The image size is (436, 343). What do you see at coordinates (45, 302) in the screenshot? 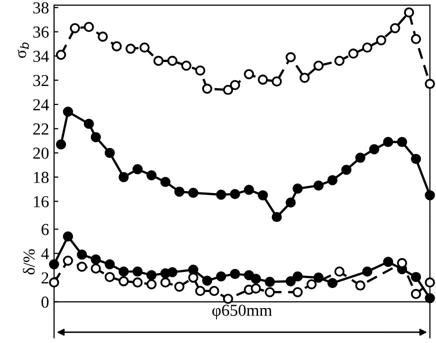
I see `y-tick-label: 0` at bounding box center [45, 302].